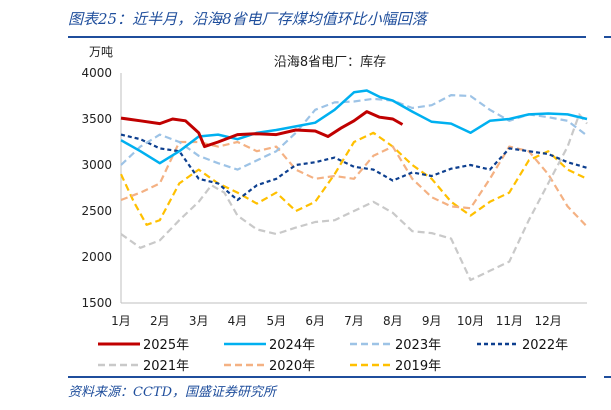  I want to click on legend-item: 2020年, so click(269, 366).